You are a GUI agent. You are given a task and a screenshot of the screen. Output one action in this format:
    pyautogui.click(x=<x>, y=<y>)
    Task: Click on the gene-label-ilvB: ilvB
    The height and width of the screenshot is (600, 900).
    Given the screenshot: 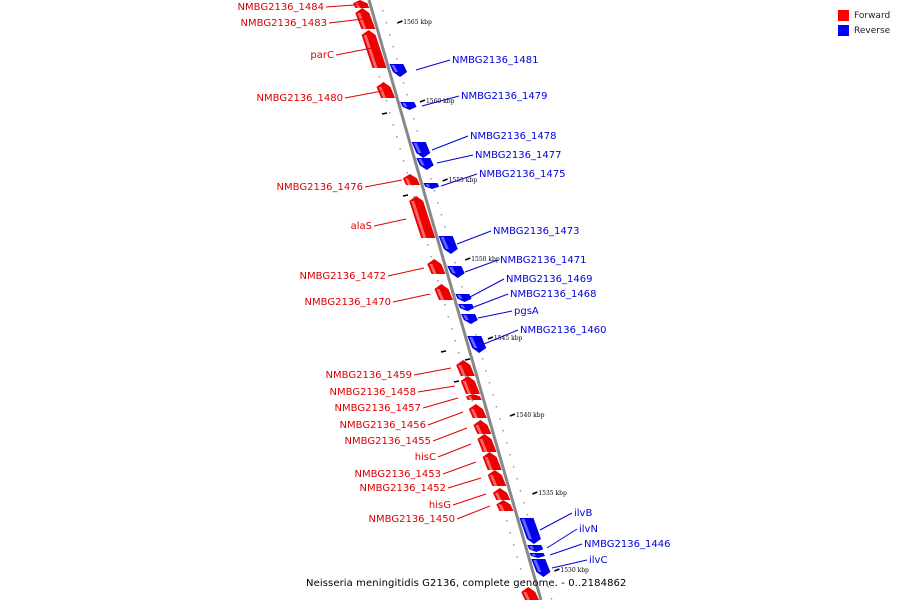 What is the action you would take?
    pyautogui.click(x=583, y=513)
    